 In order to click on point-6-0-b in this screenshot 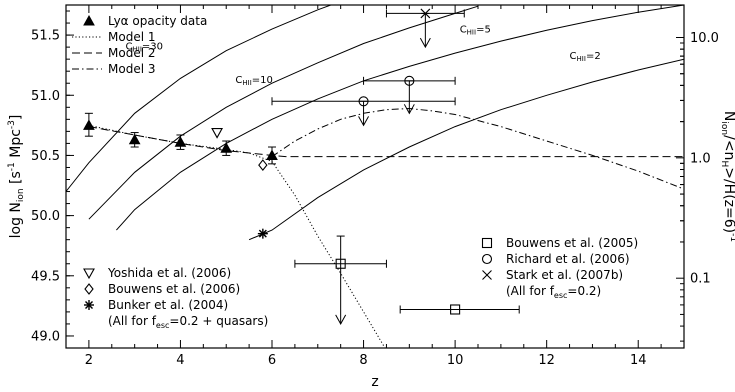, I will do `click(425, 13)`.